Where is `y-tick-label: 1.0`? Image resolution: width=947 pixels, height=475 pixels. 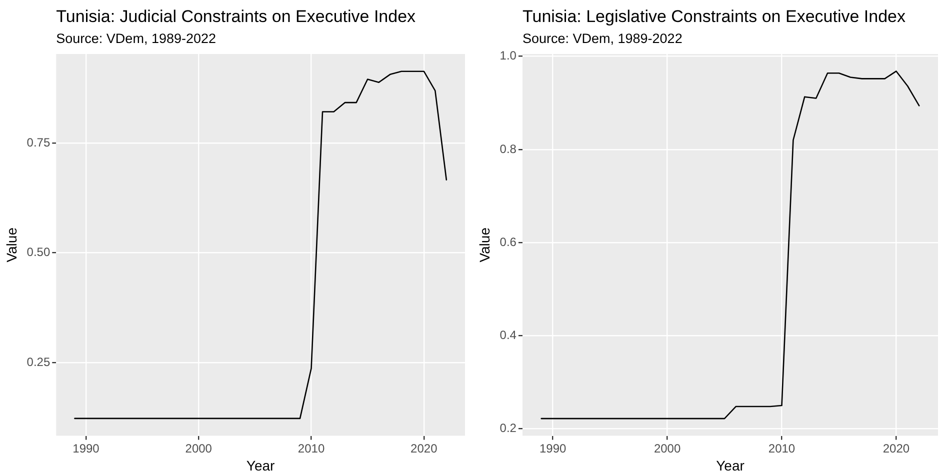 y-tick-label: 1.0 is located at coordinates (508, 55).